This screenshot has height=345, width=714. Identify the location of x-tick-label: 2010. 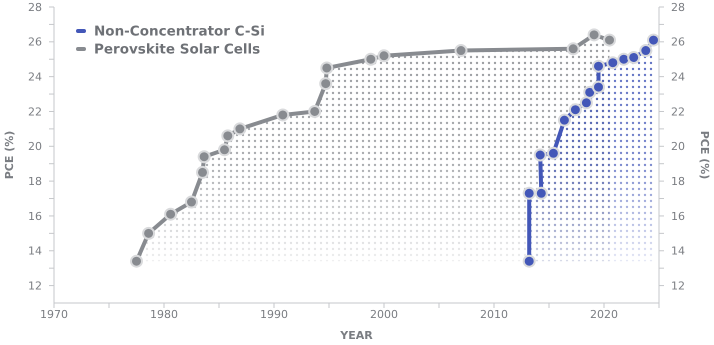
(494, 314).